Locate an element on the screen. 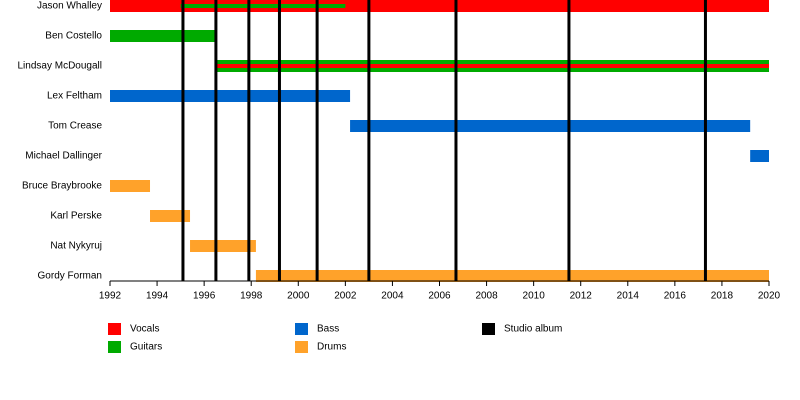 Image resolution: width=800 pixels, height=400 pixels. x-tick-label: 2018 is located at coordinates (722, 296).